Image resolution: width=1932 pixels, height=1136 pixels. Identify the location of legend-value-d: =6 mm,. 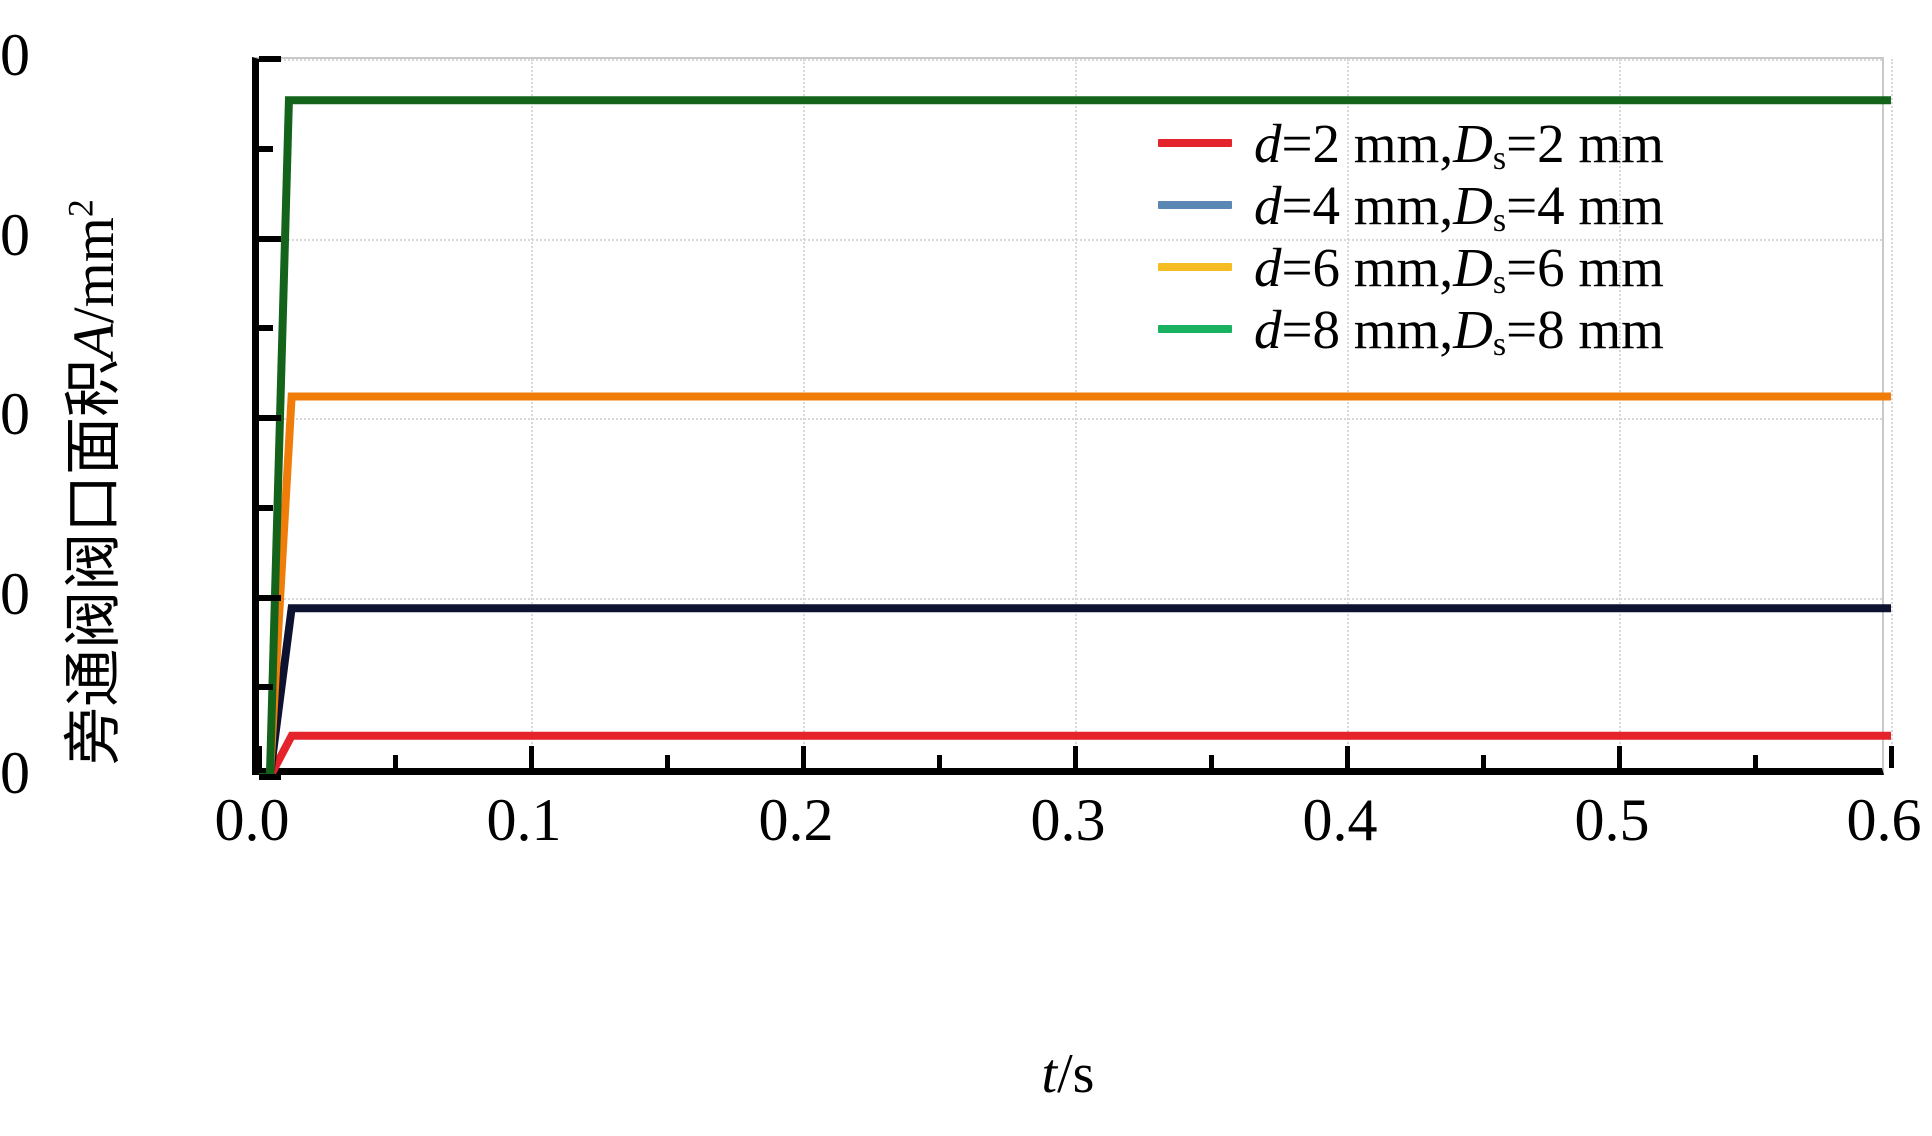
(1367, 267).